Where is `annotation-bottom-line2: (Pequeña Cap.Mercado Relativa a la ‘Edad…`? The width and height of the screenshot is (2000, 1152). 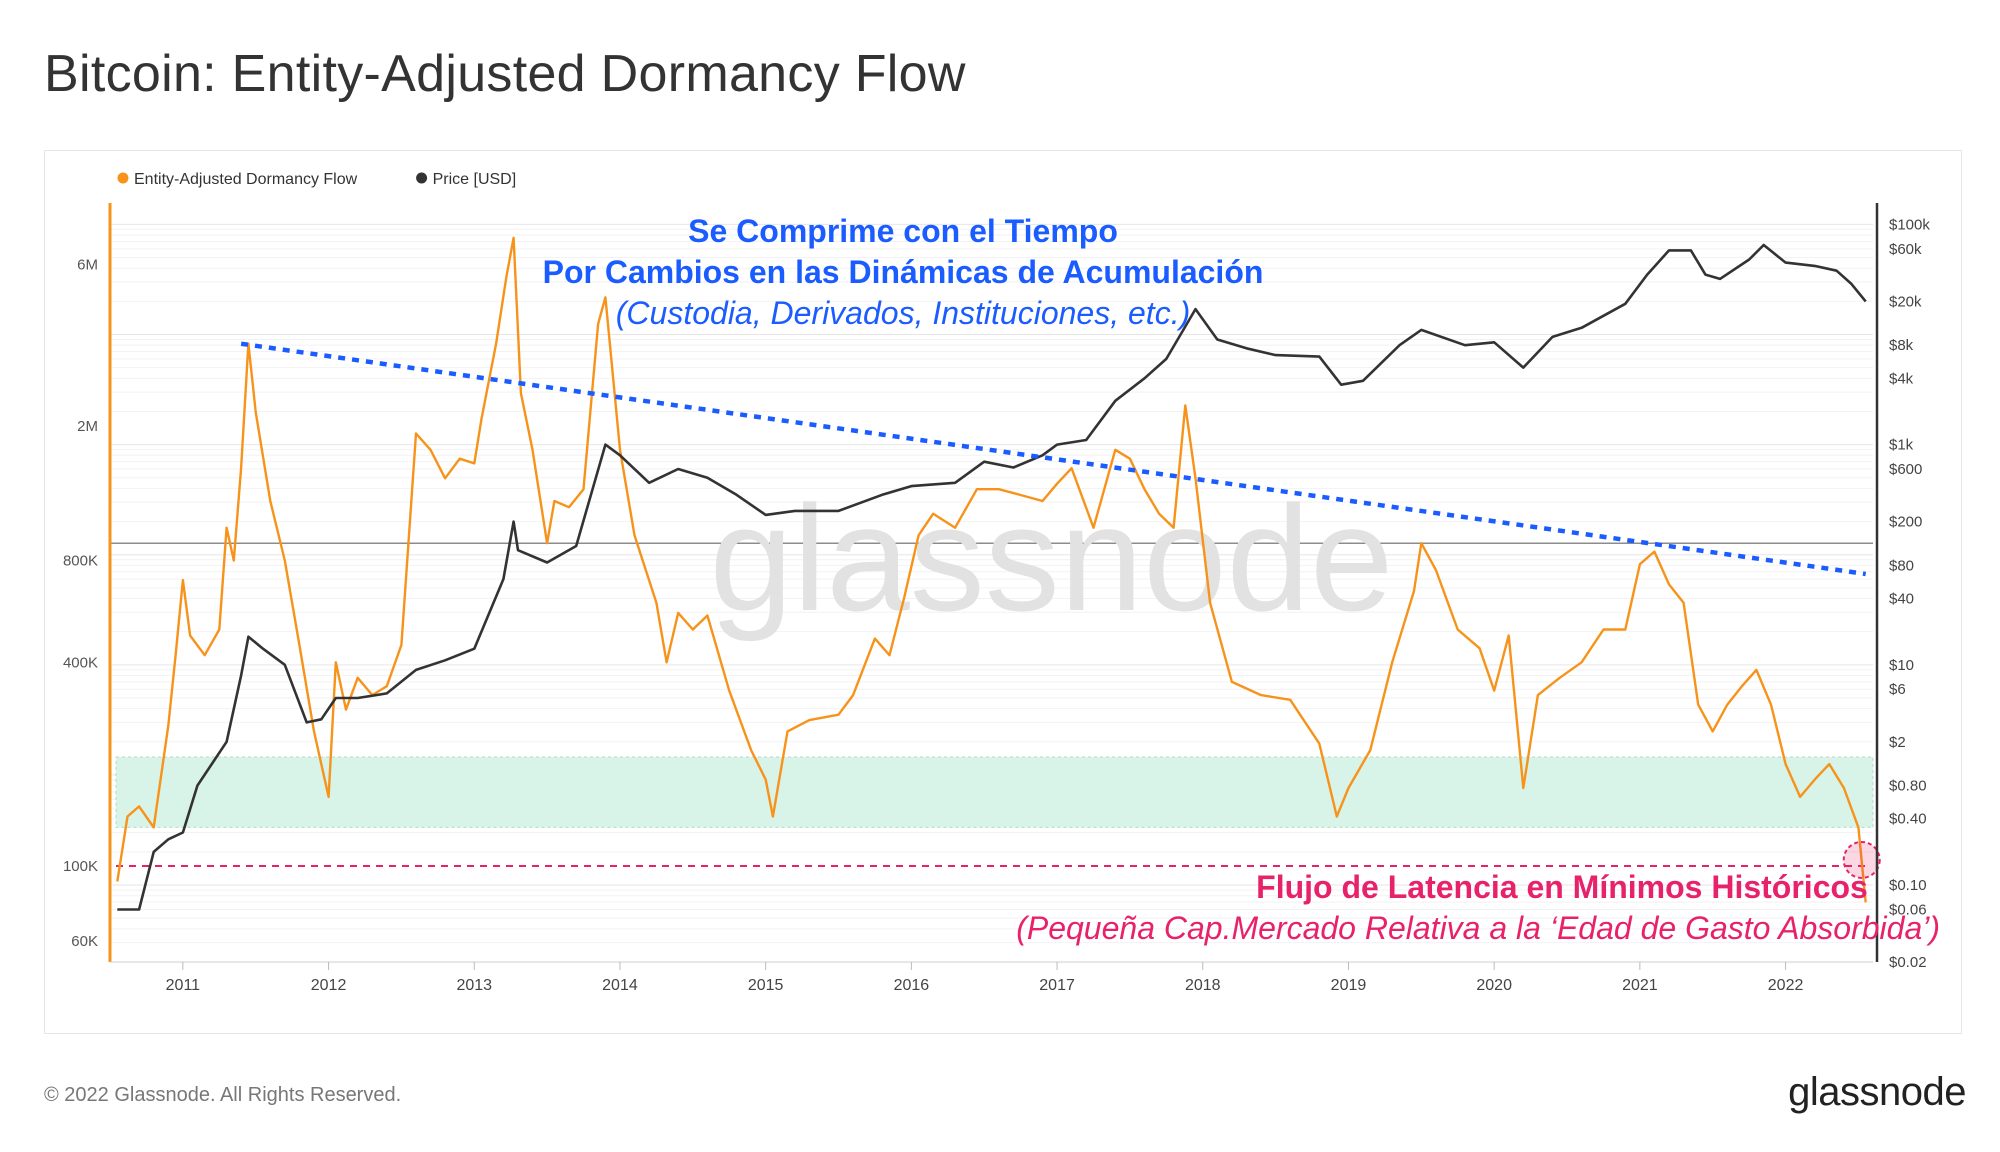
annotation-bottom-line2: (Pequeña Cap.Mercado Relativa a la ‘Edad… is located at coordinates (1478, 928).